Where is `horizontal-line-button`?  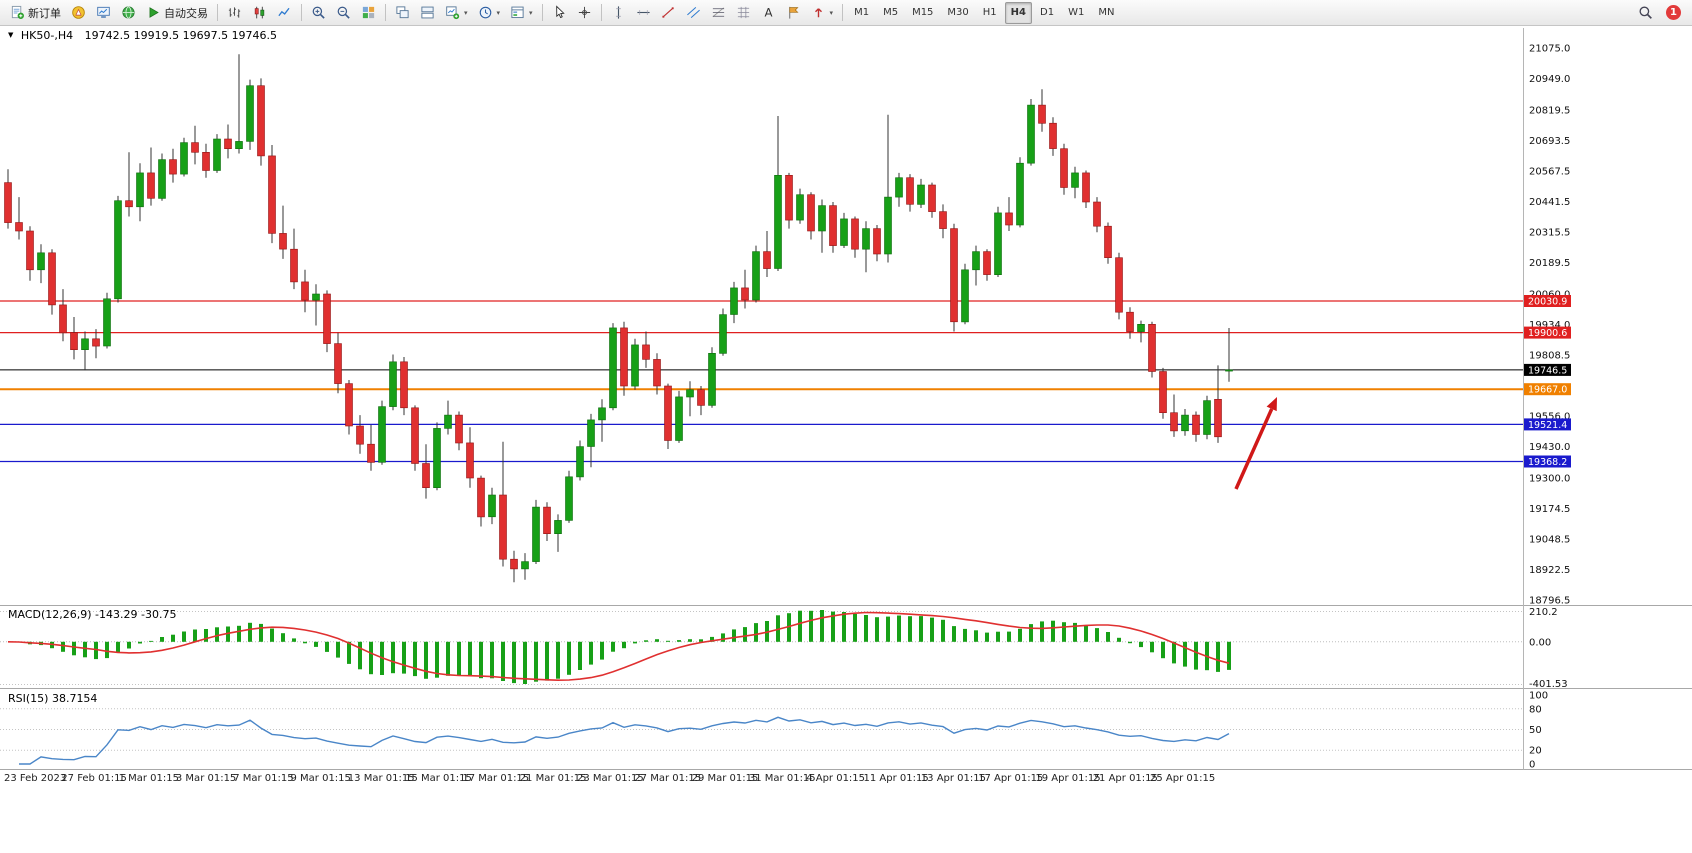 horizontal-line-button is located at coordinates (643, 12).